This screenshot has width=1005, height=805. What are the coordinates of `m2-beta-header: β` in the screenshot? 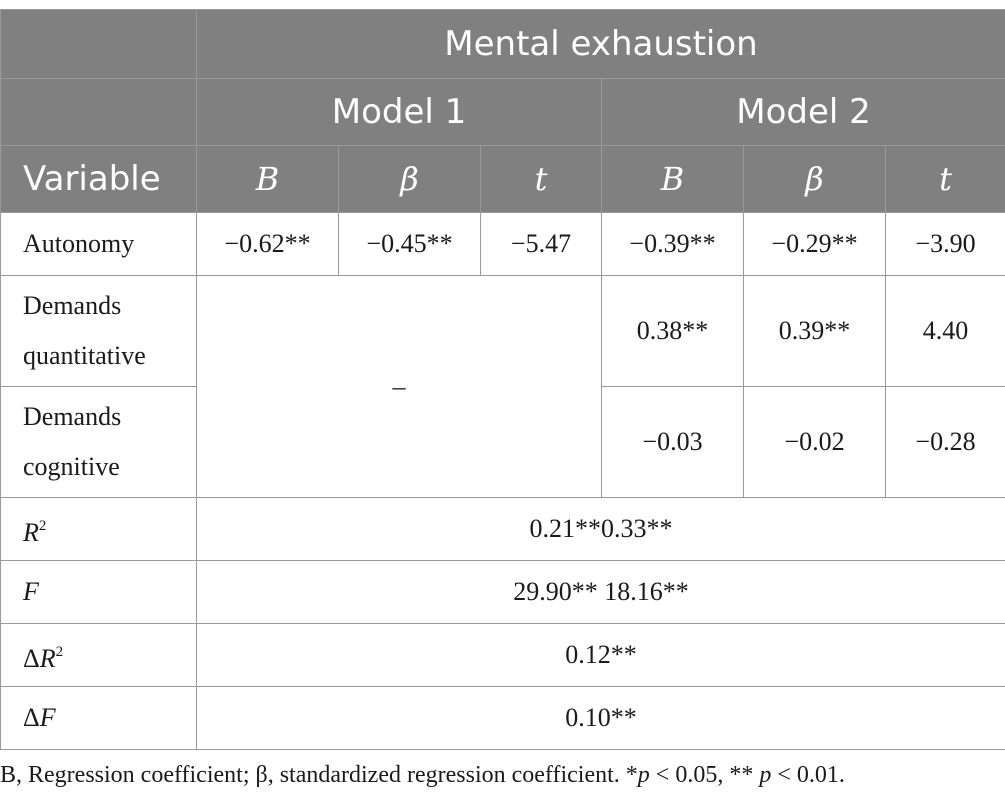 It's located at (814, 179).